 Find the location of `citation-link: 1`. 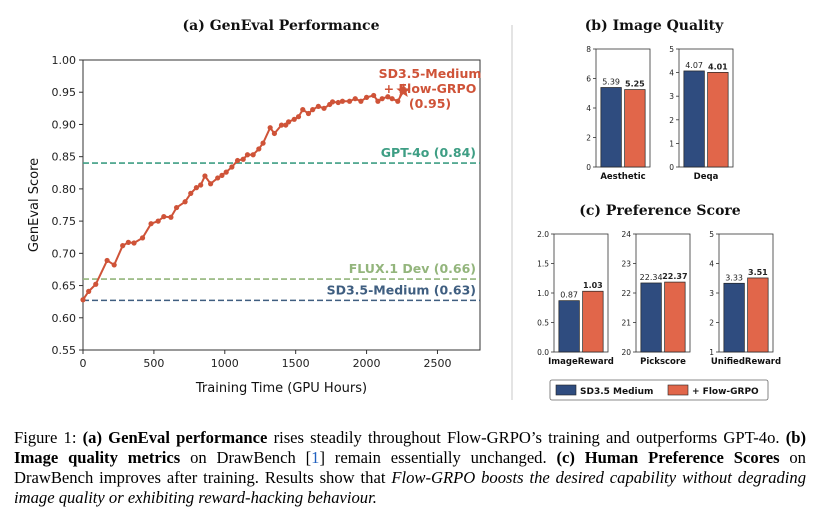

citation-link: 1 is located at coordinates (315, 457).